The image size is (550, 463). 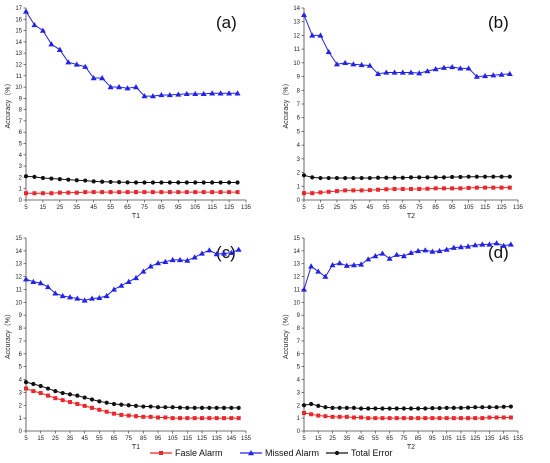 What do you see at coordinates (18, 43) in the screenshot?
I see `y-tick-label: 14` at bounding box center [18, 43].